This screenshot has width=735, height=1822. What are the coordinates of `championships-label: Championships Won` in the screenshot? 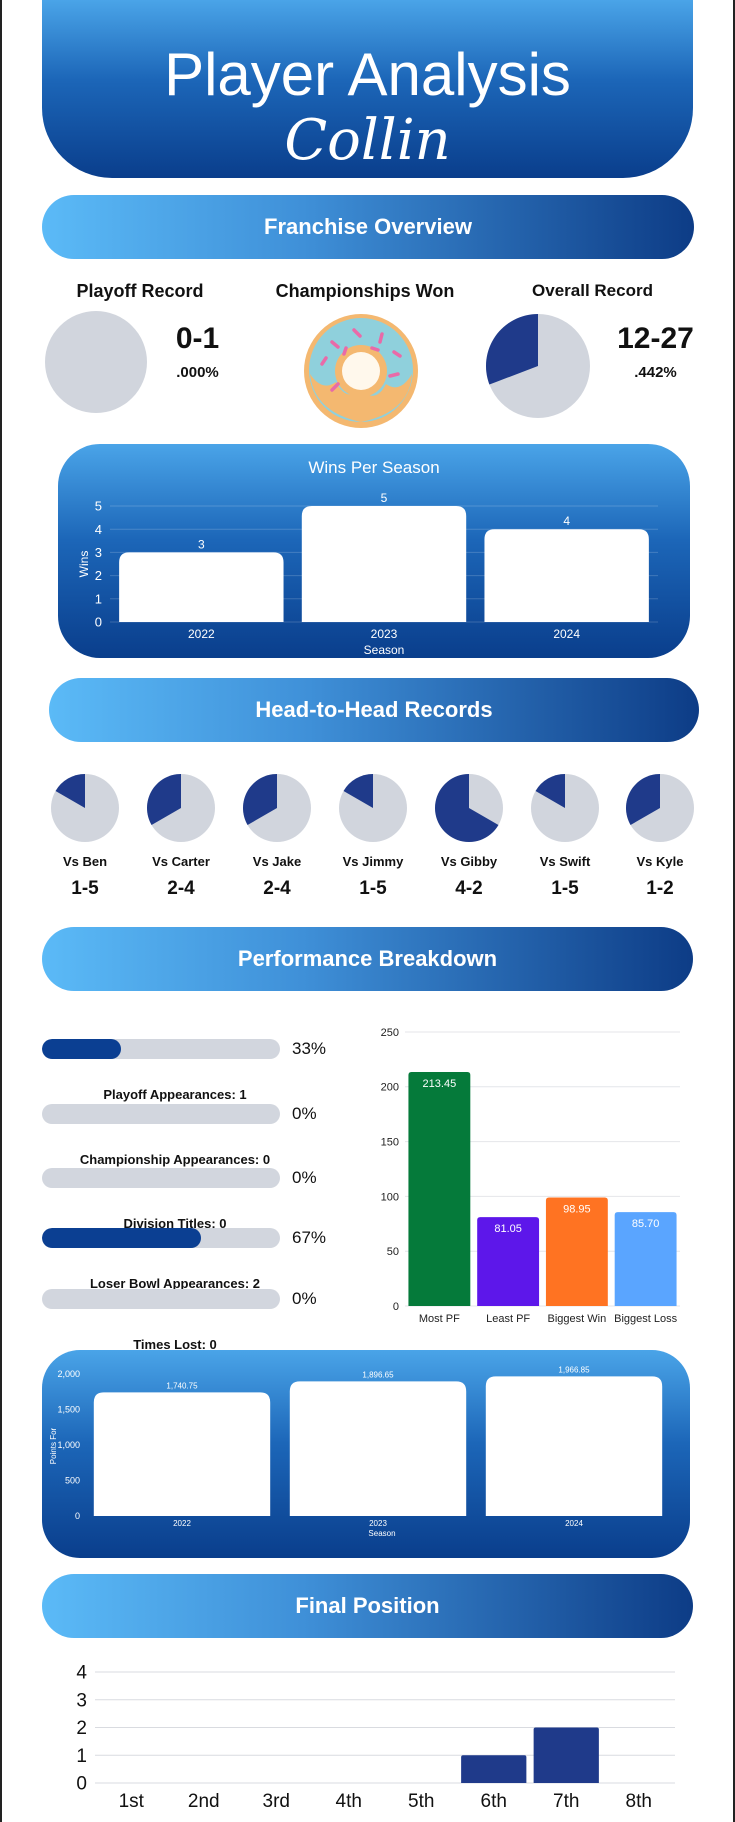 It's located at (365, 291).